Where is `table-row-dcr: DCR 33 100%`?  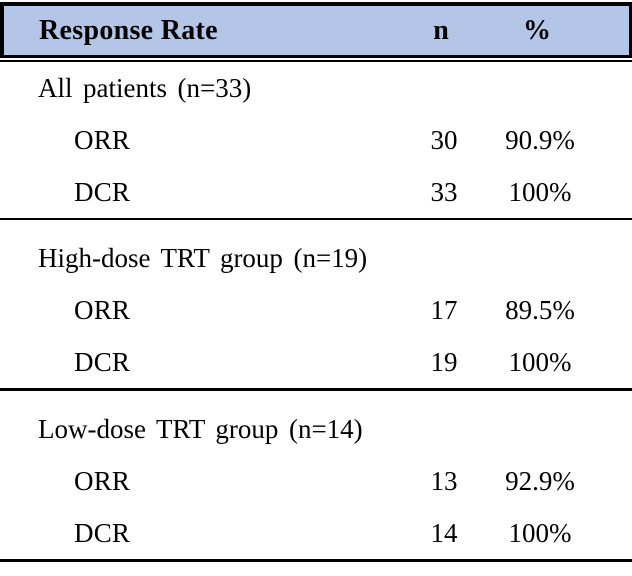 table-row-dcr: DCR 33 100% is located at coordinates (316, 192).